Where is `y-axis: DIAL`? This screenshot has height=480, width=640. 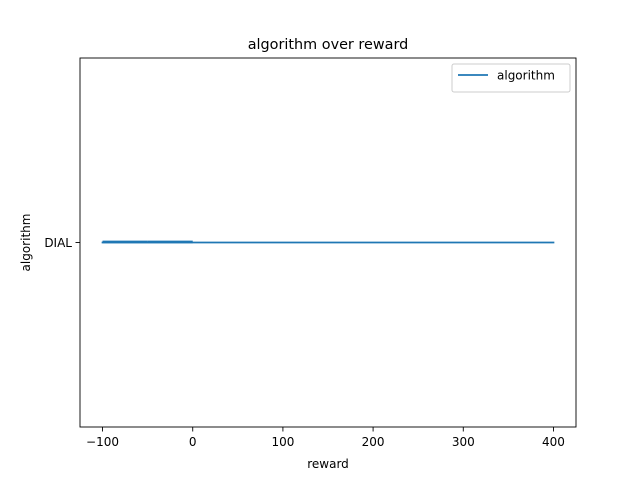
y-axis: DIAL is located at coordinates (62, 243).